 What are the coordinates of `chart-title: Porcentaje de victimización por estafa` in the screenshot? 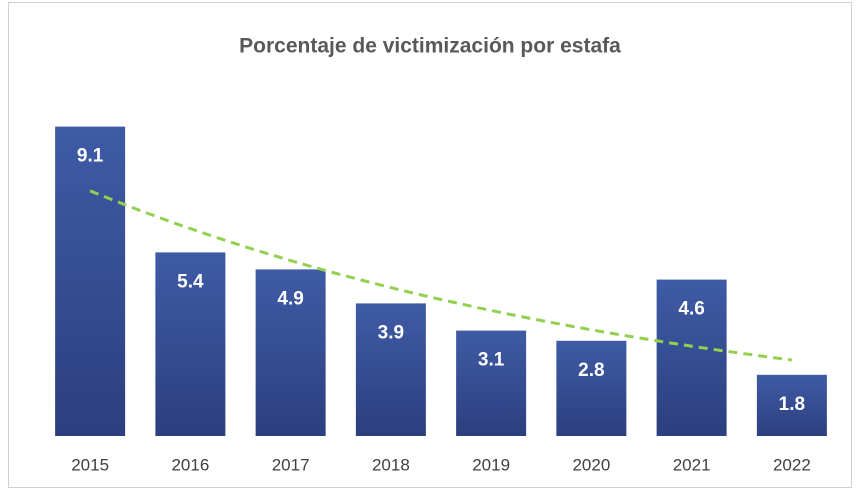 It's located at (430, 46).